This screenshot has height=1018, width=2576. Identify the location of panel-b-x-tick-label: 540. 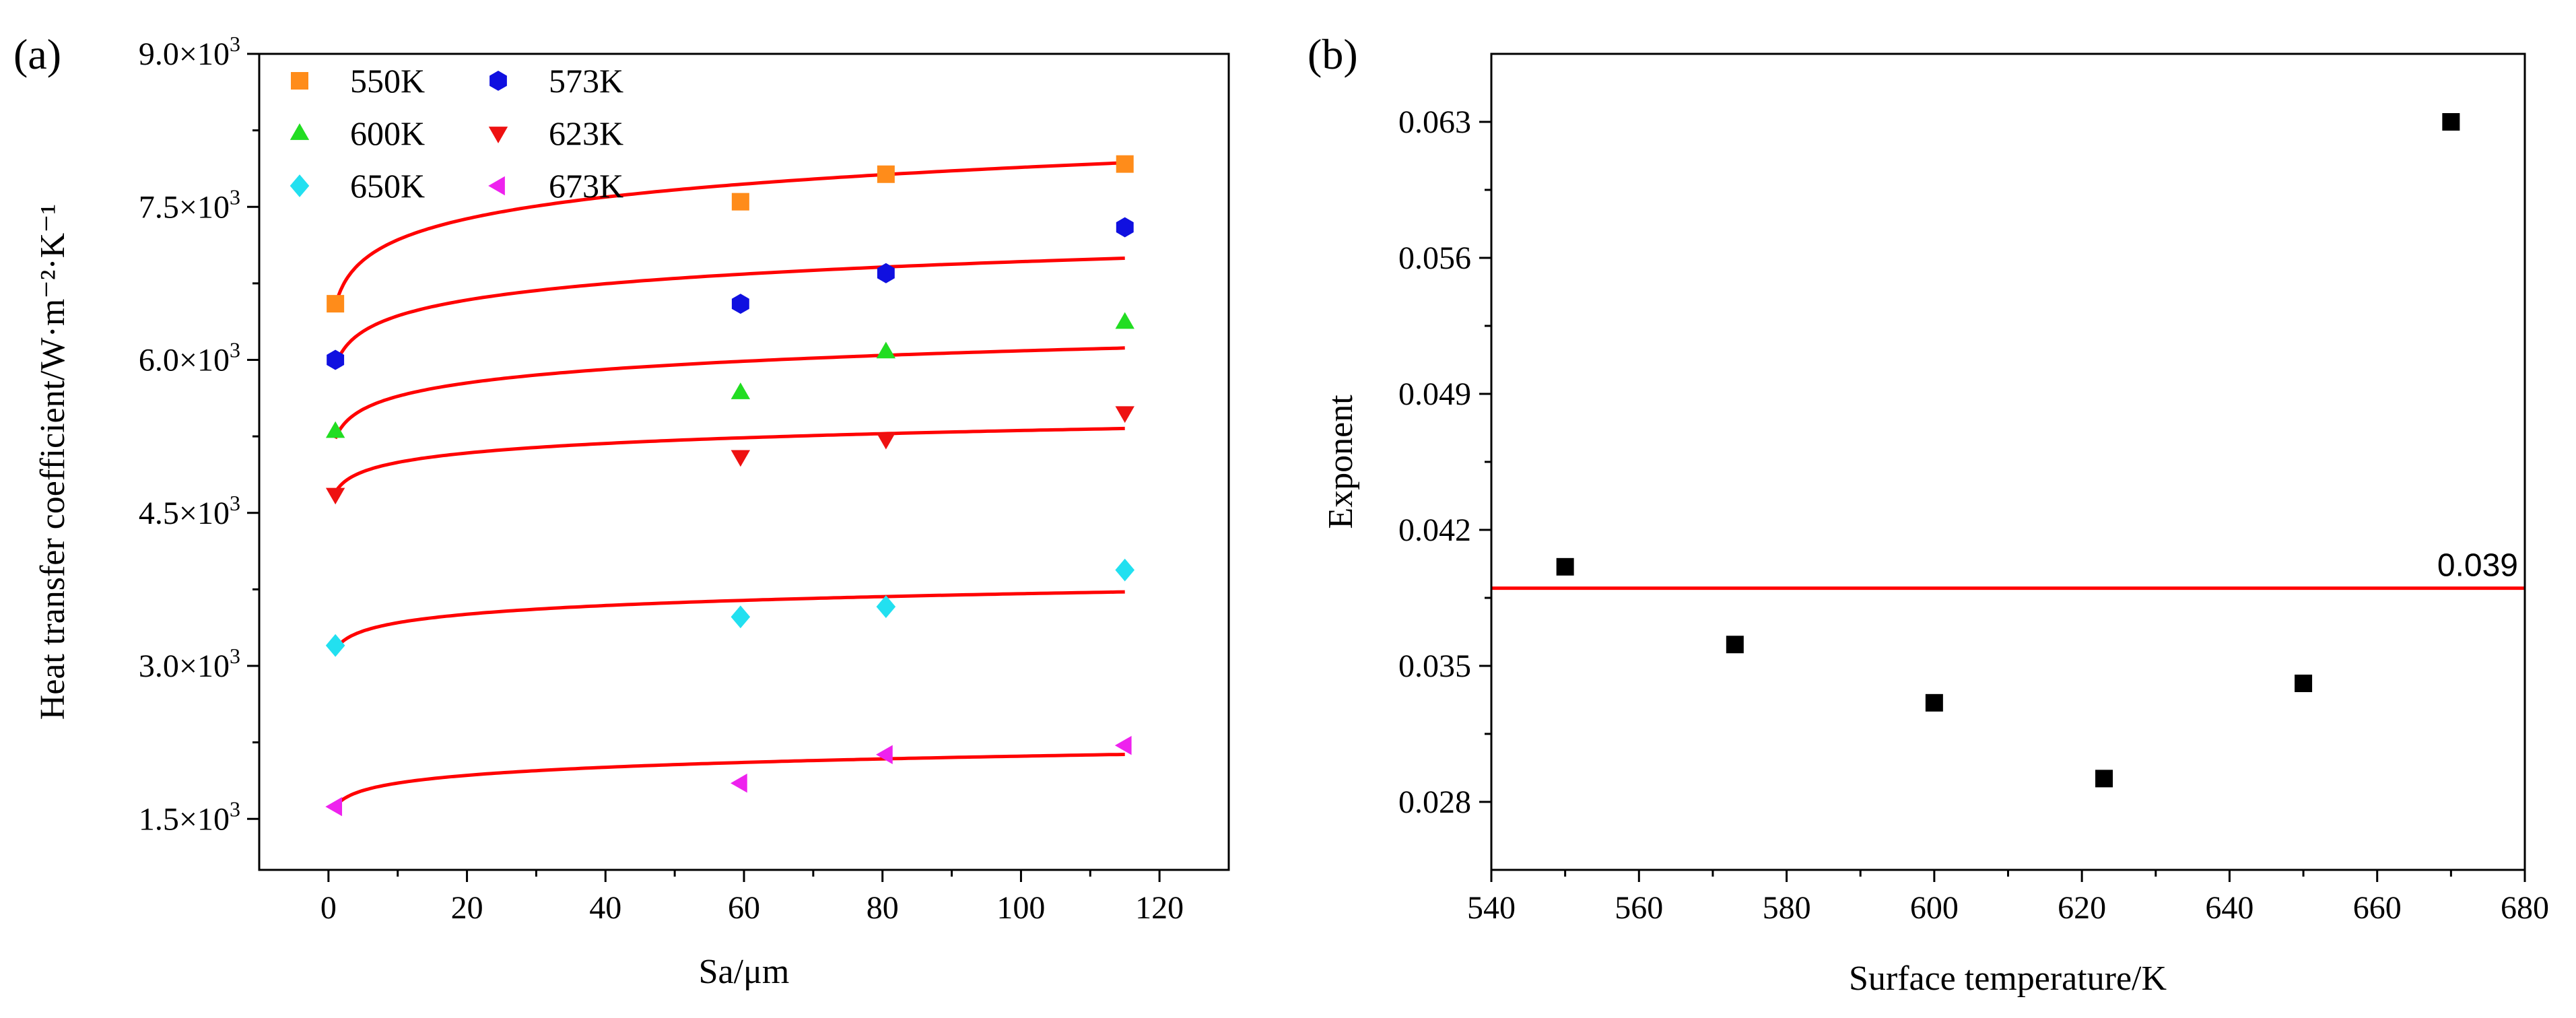
(1492, 908).